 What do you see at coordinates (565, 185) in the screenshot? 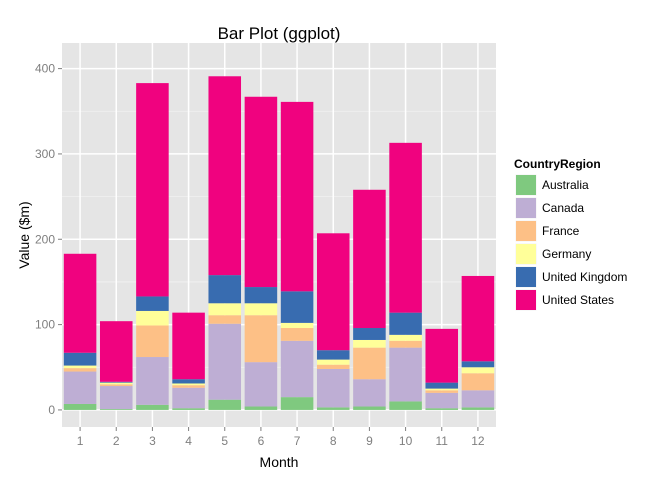
I see `legend-label-australia: Australia` at bounding box center [565, 185].